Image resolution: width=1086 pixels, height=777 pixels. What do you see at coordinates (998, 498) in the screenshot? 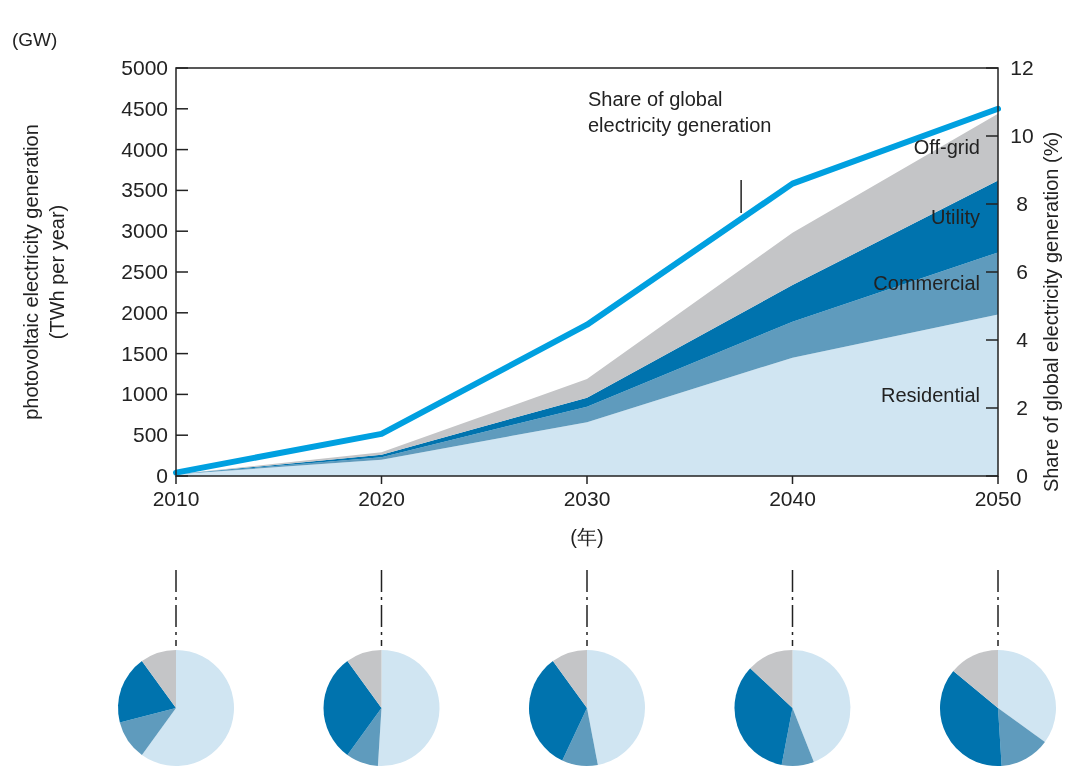
I see `x-tick-label: 2050` at bounding box center [998, 498].